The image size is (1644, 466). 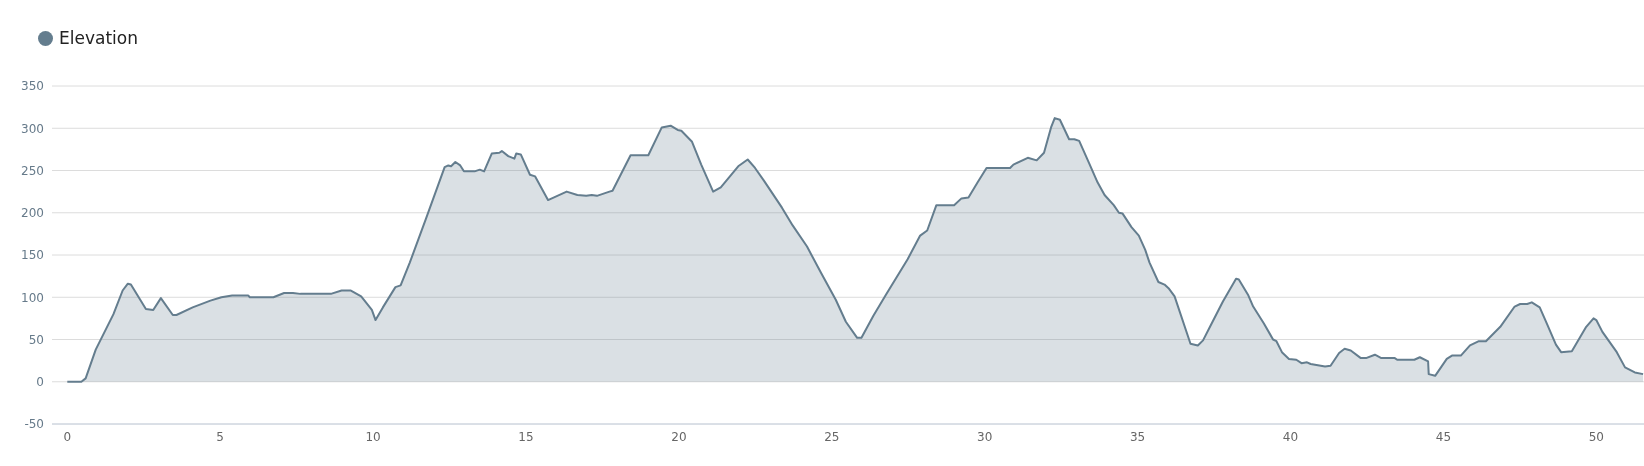 I want to click on y-tick-label: 0, so click(x=40, y=382).